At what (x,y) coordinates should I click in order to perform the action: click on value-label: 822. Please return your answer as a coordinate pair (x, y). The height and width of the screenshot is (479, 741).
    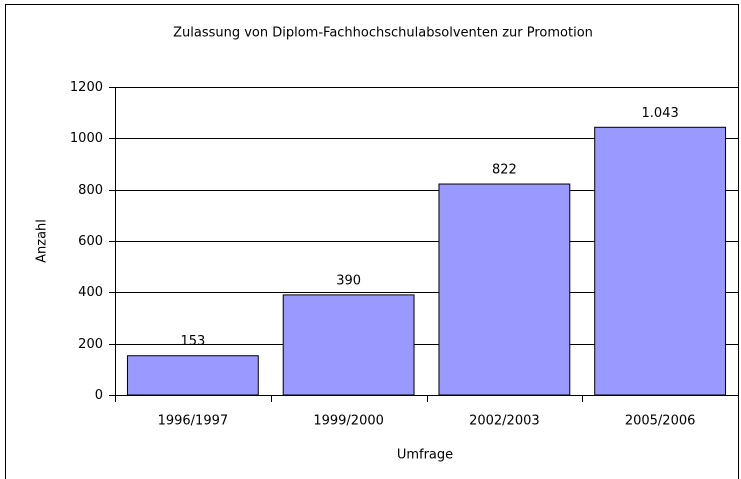
    Looking at the image, I should click on (504, 170).